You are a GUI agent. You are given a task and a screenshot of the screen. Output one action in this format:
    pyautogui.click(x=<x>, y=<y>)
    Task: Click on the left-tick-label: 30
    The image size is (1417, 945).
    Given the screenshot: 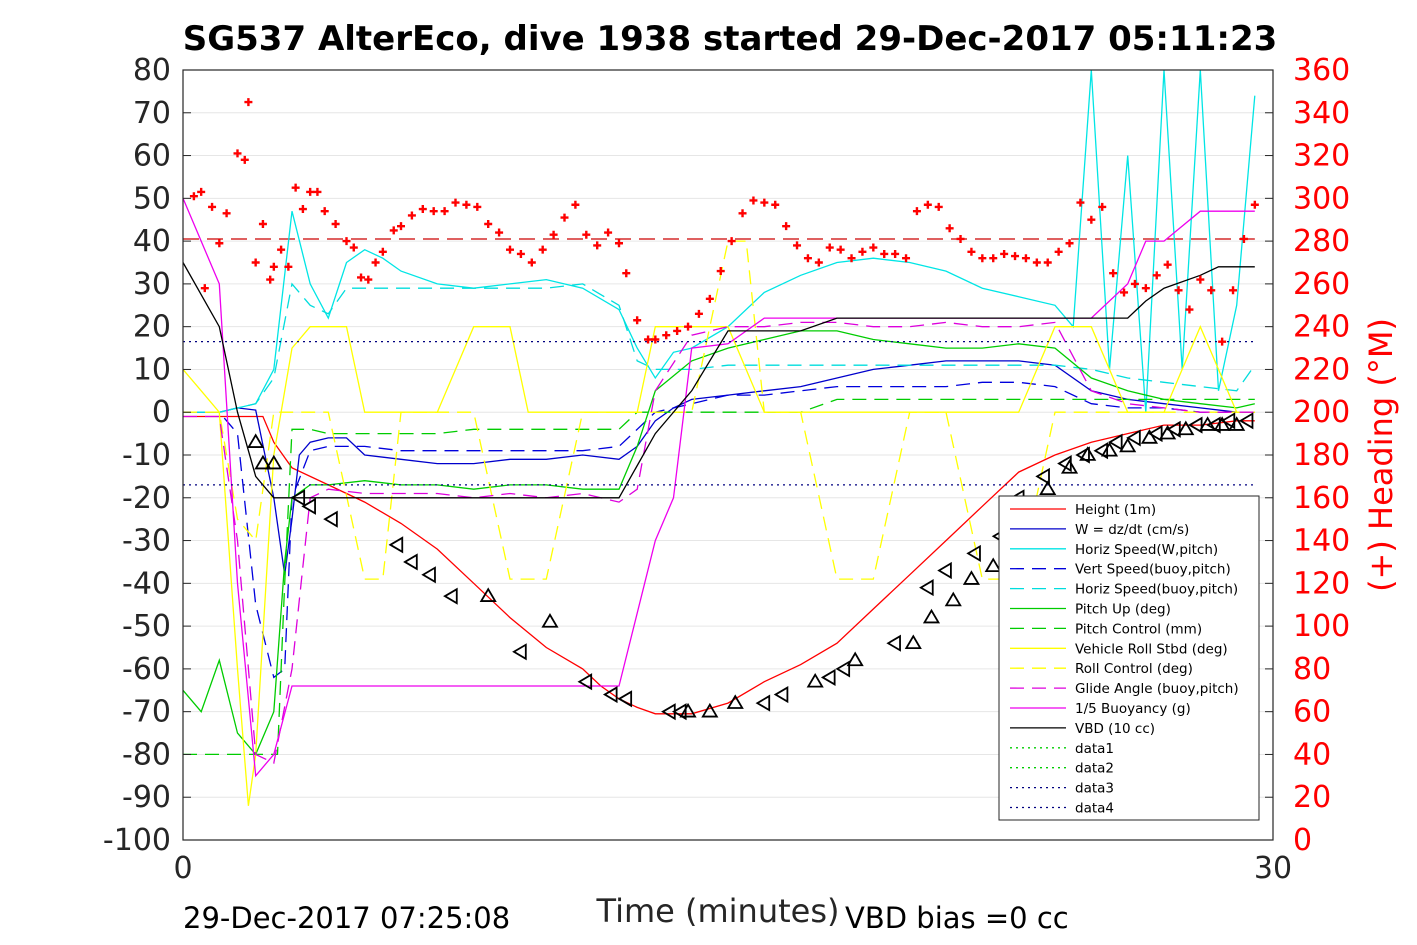 What is the action you would take?
    pyautogui.click(x=152, y=284)
    